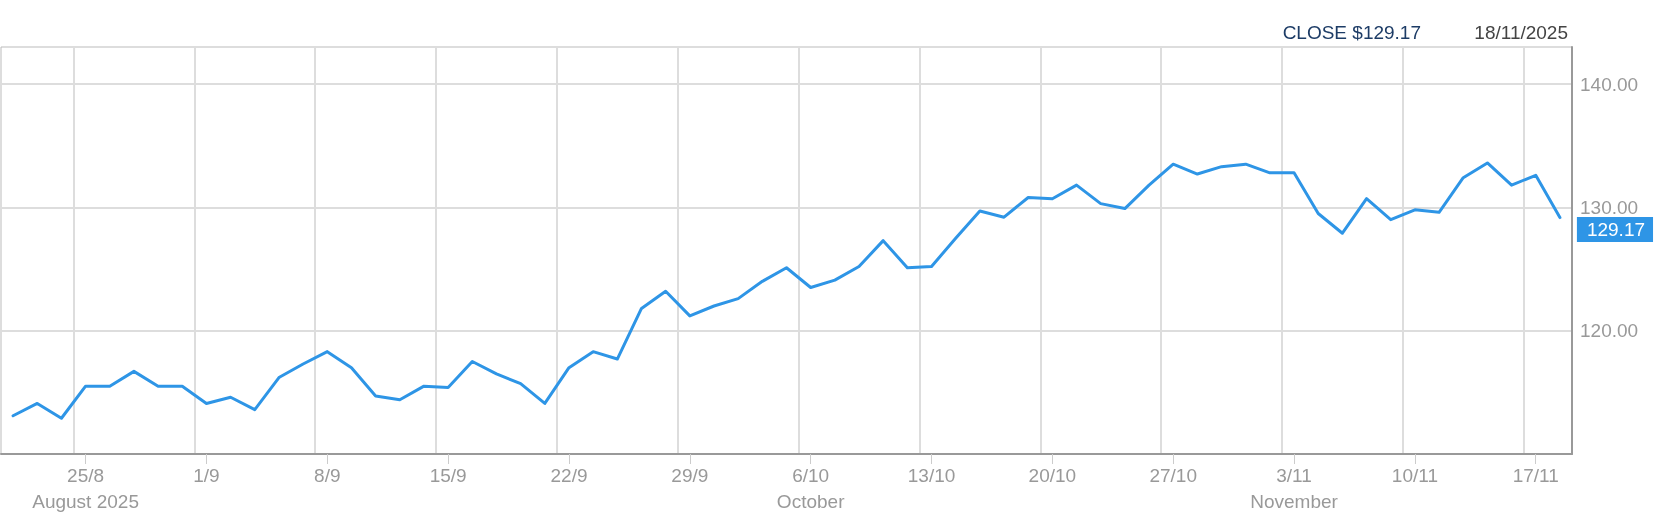 The image size is (1680, 526). Describe the element at coordinates (1609, 331) in the screenshot. I see `y-tick-label: 120.00` at that location.